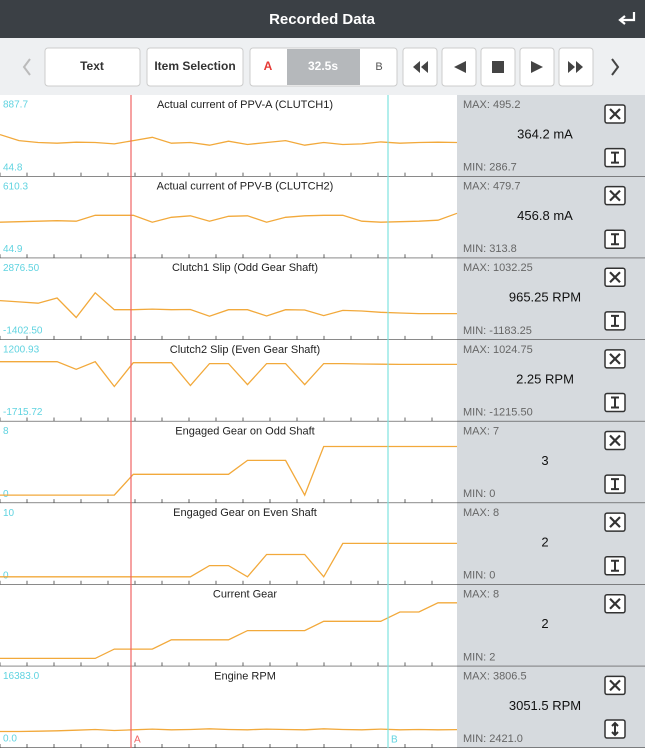 The width and height of the screenshot is (645, 748). Describe the element at coordinates (545, 215) in the screenshot. I see `current-value: 456.8 mA` at that location.